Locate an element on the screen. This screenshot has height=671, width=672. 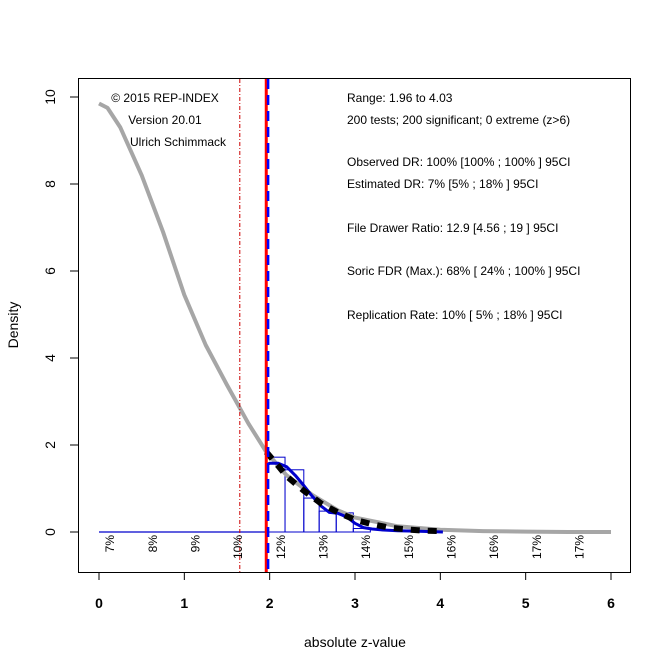
x-tick-label: 3 is located at coordinates (355, 603).